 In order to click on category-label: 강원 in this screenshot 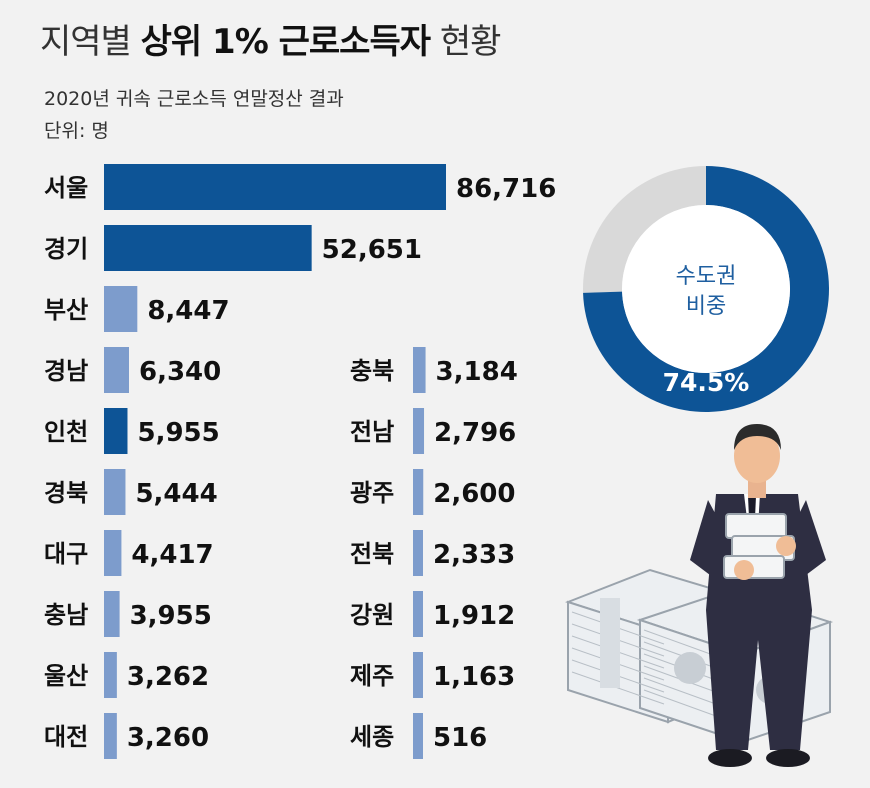, I will do `click(372, 615)`.